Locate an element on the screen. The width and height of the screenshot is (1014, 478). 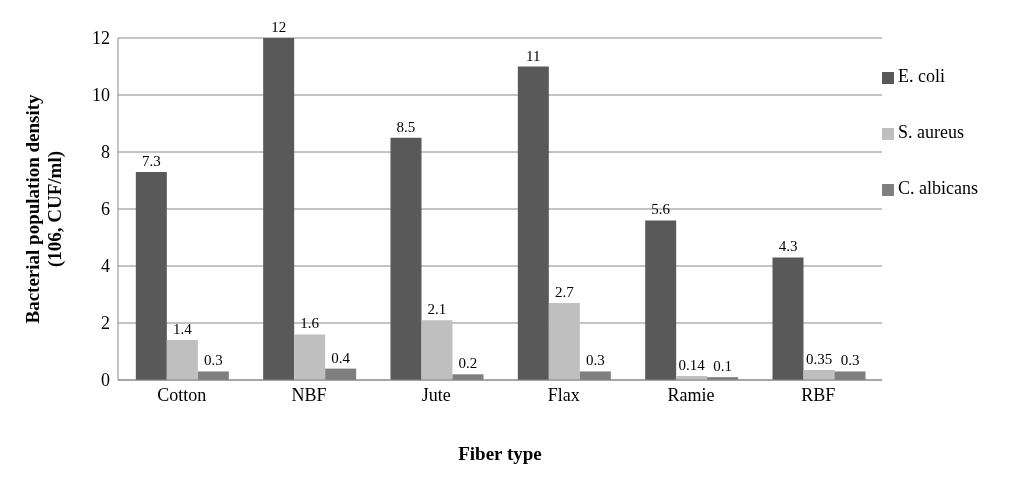
y-tick-label: 0 is located at coordinates (105, 380).